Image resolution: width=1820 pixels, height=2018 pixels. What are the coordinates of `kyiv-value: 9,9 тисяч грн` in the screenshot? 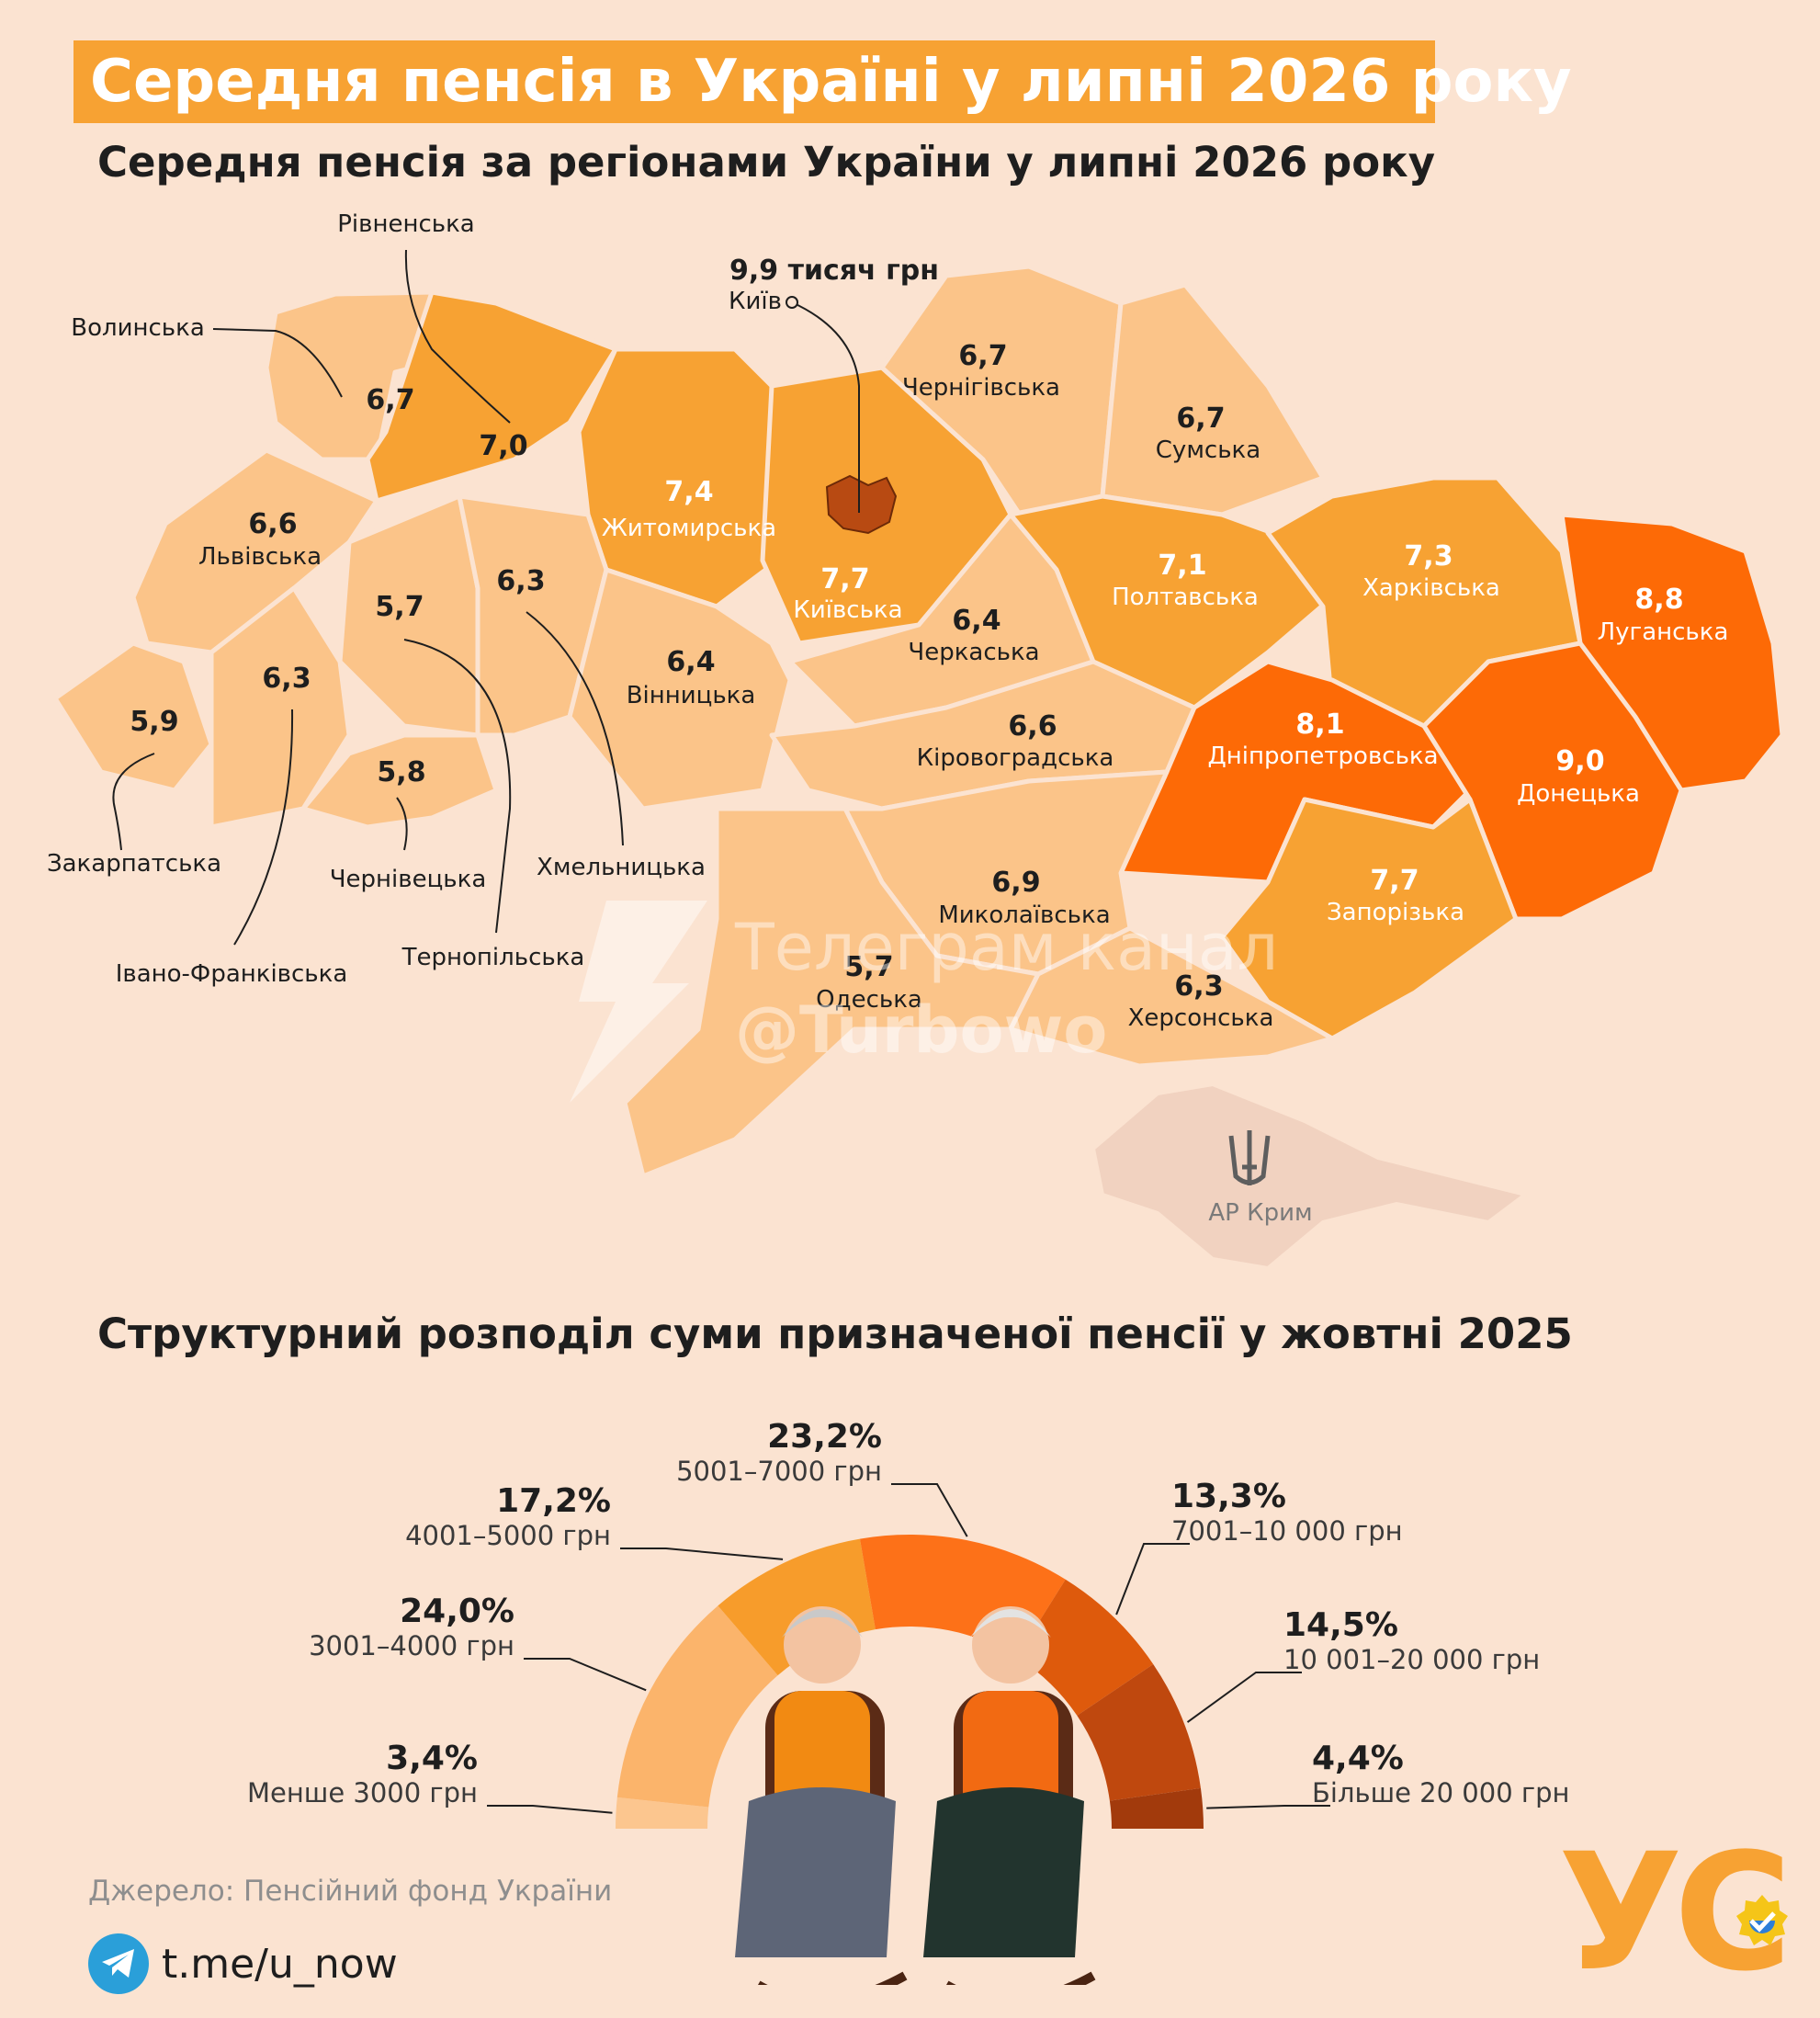 It's located at (834, 271).